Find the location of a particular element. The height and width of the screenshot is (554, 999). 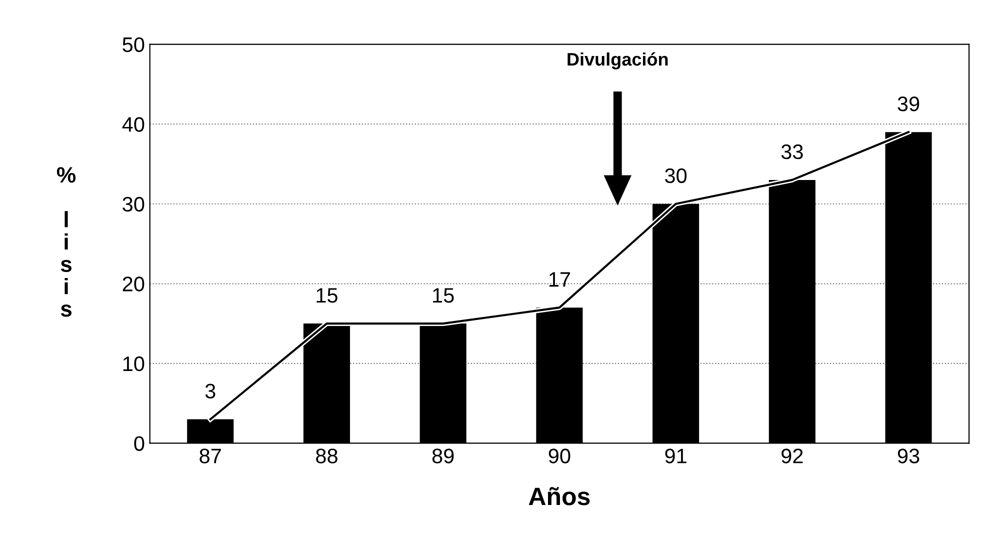

data-label: 17 is located at coordinates (559, 279).